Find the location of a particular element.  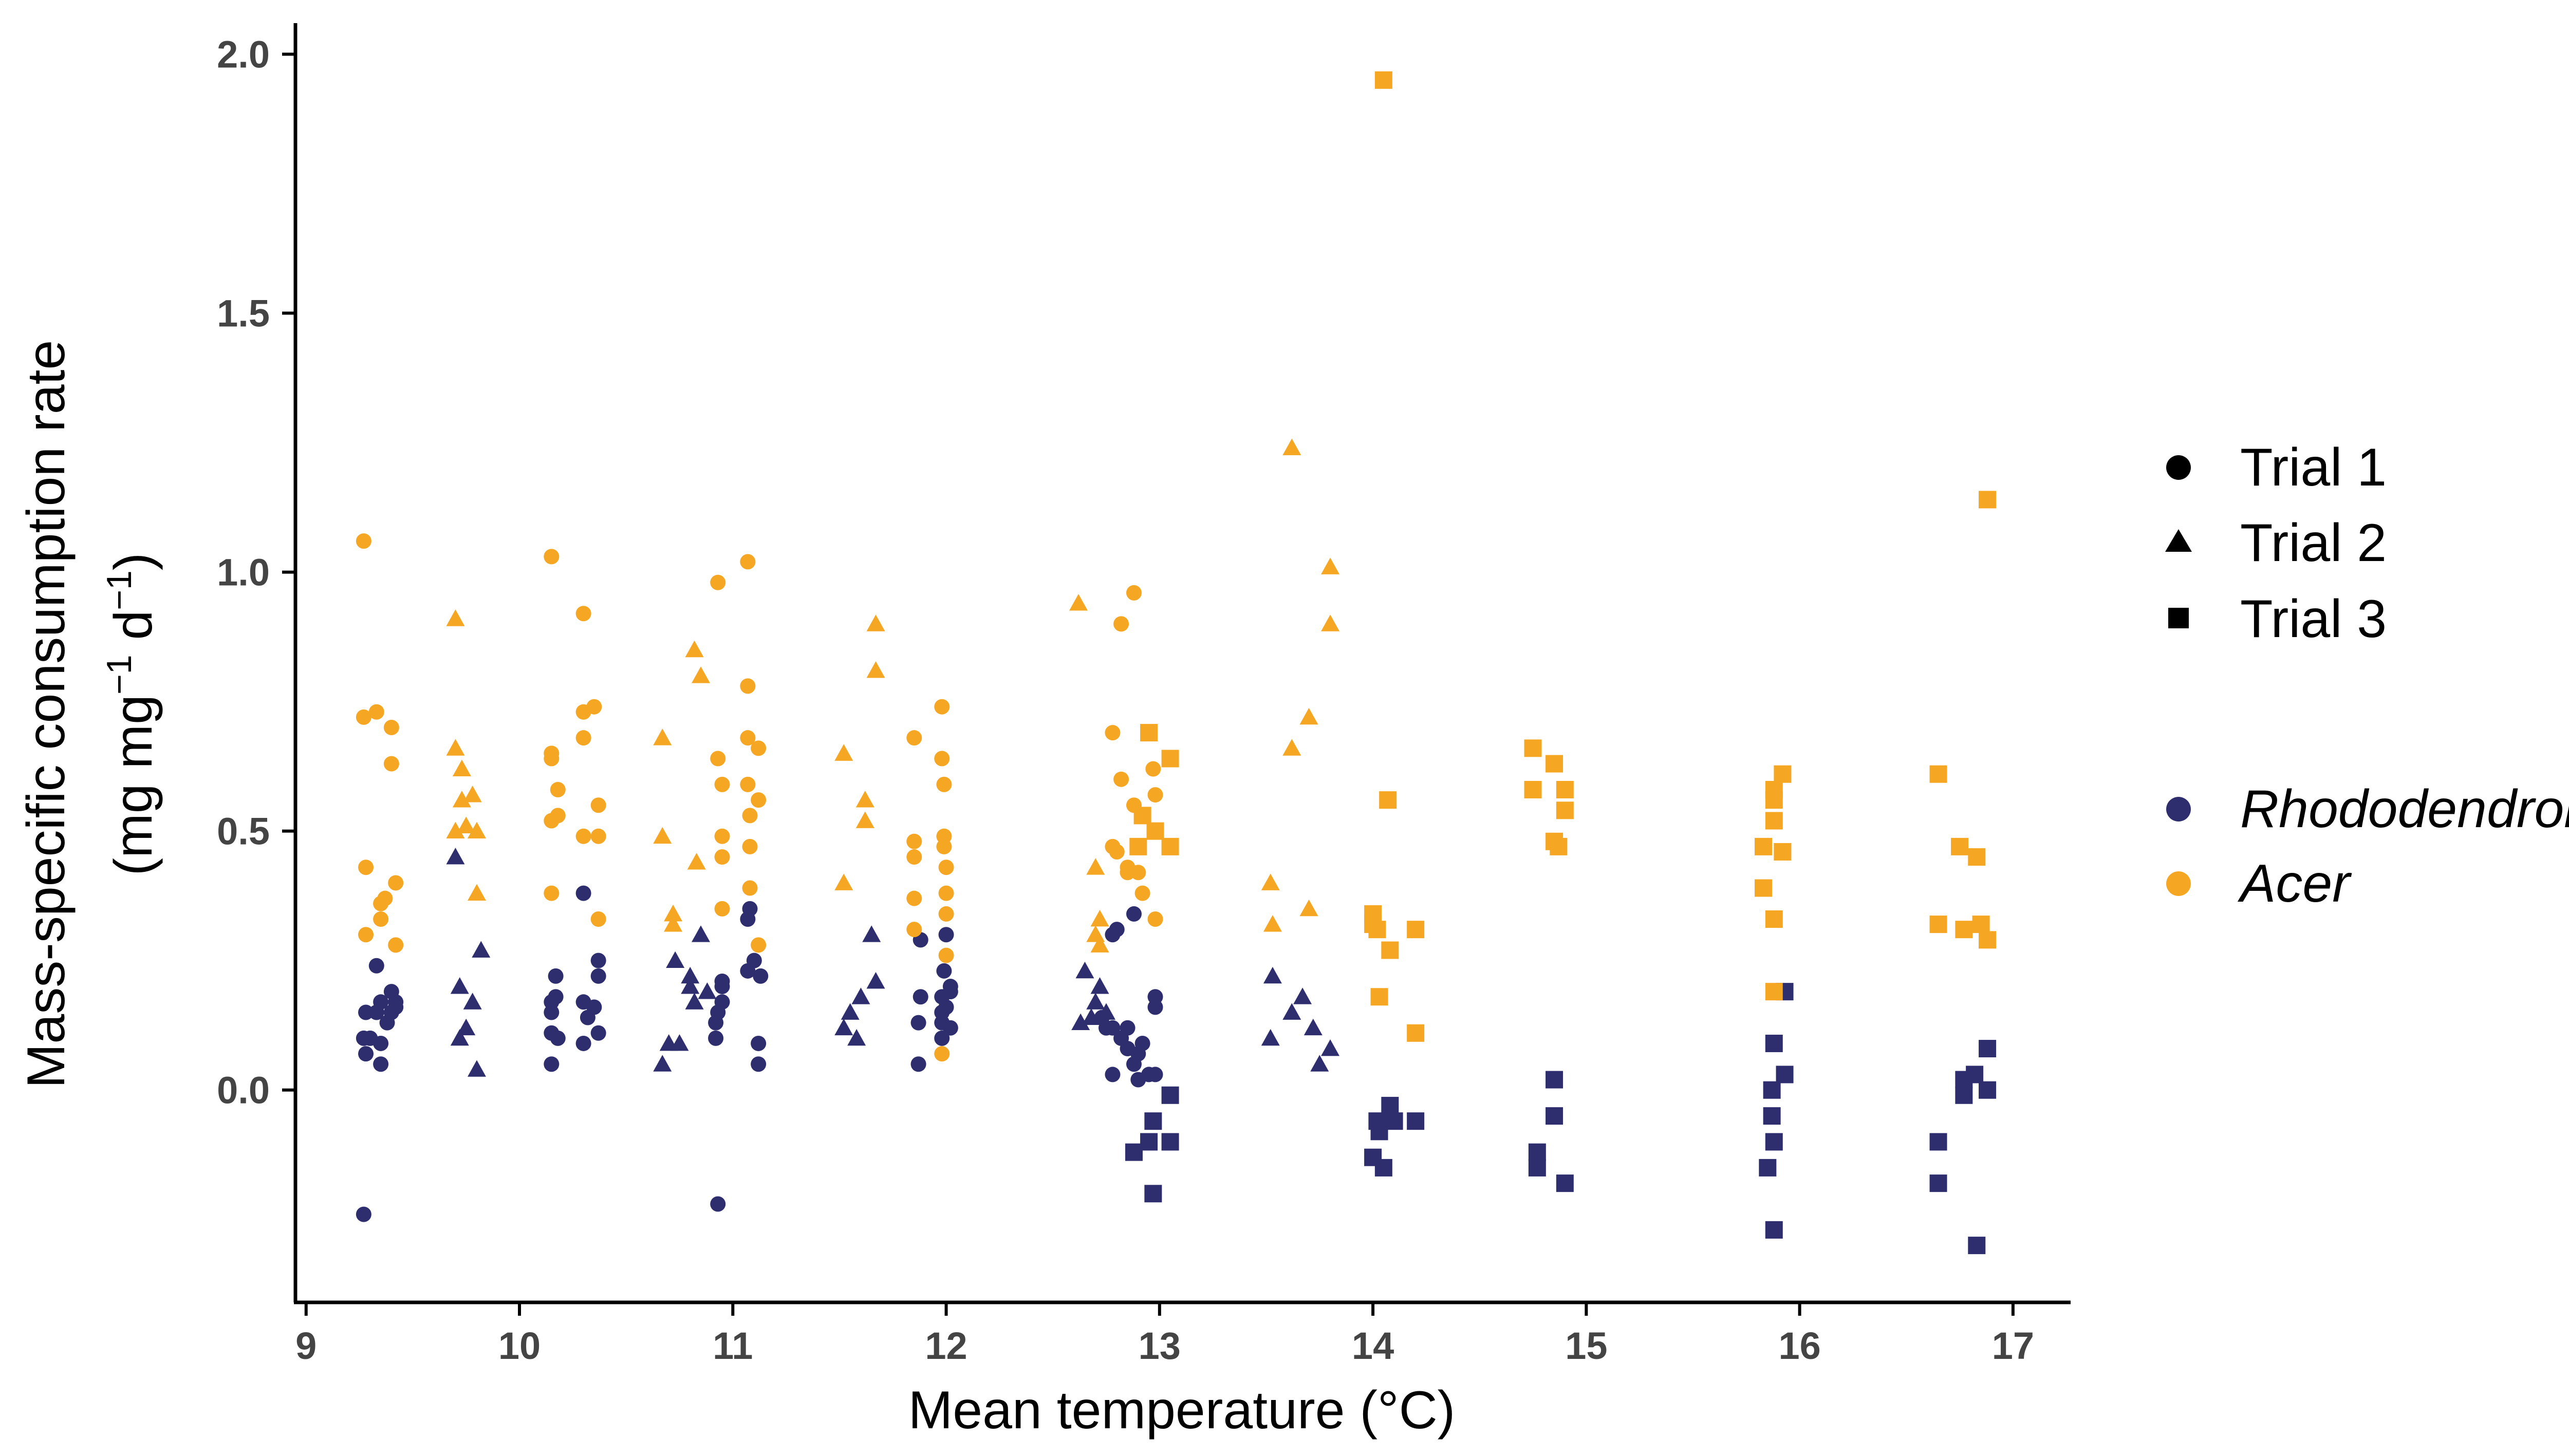

y-tick-label: 2.0 is located at coordinates (243, 54).